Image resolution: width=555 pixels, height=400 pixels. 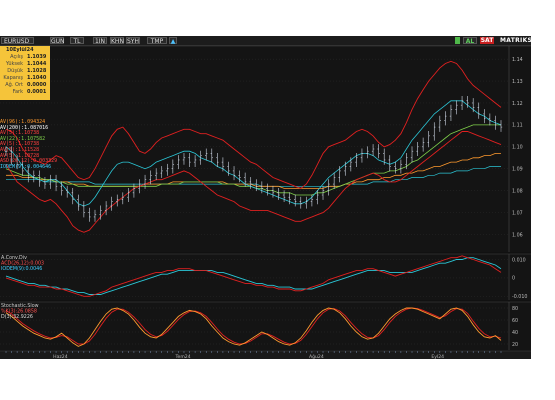 What do you see at coordinates (517, 235) in the screenshot?
I see `y-tick-label: 1.06` at bounding box center [517, 235].